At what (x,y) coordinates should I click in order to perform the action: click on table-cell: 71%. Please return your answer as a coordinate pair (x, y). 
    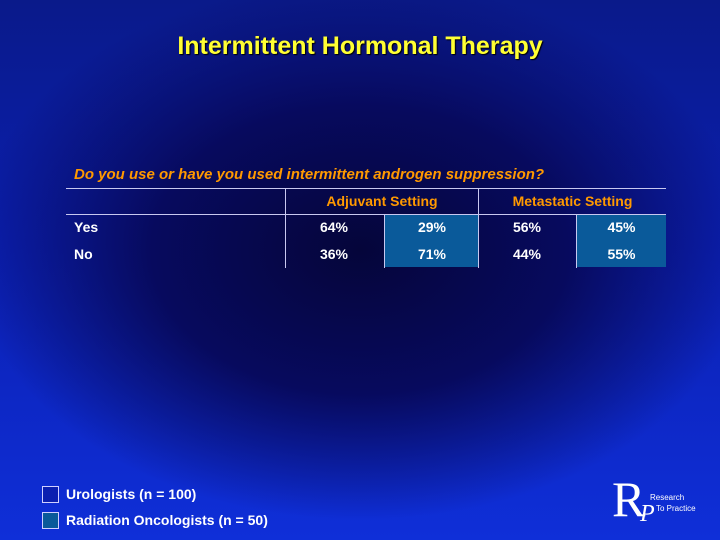
    Looking at the image, I should click on (432, 254).